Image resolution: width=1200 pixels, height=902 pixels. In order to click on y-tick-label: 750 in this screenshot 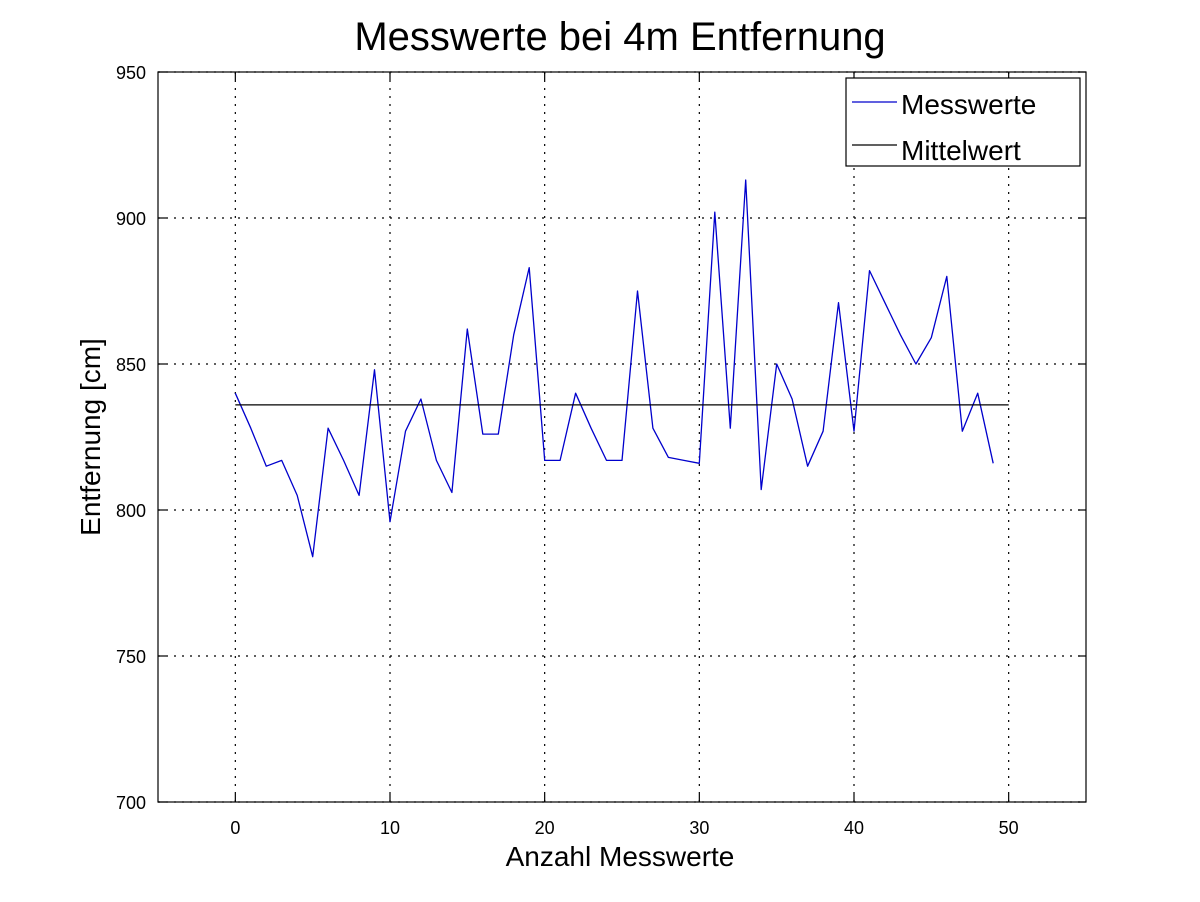, I will do `click(131, 657)`.